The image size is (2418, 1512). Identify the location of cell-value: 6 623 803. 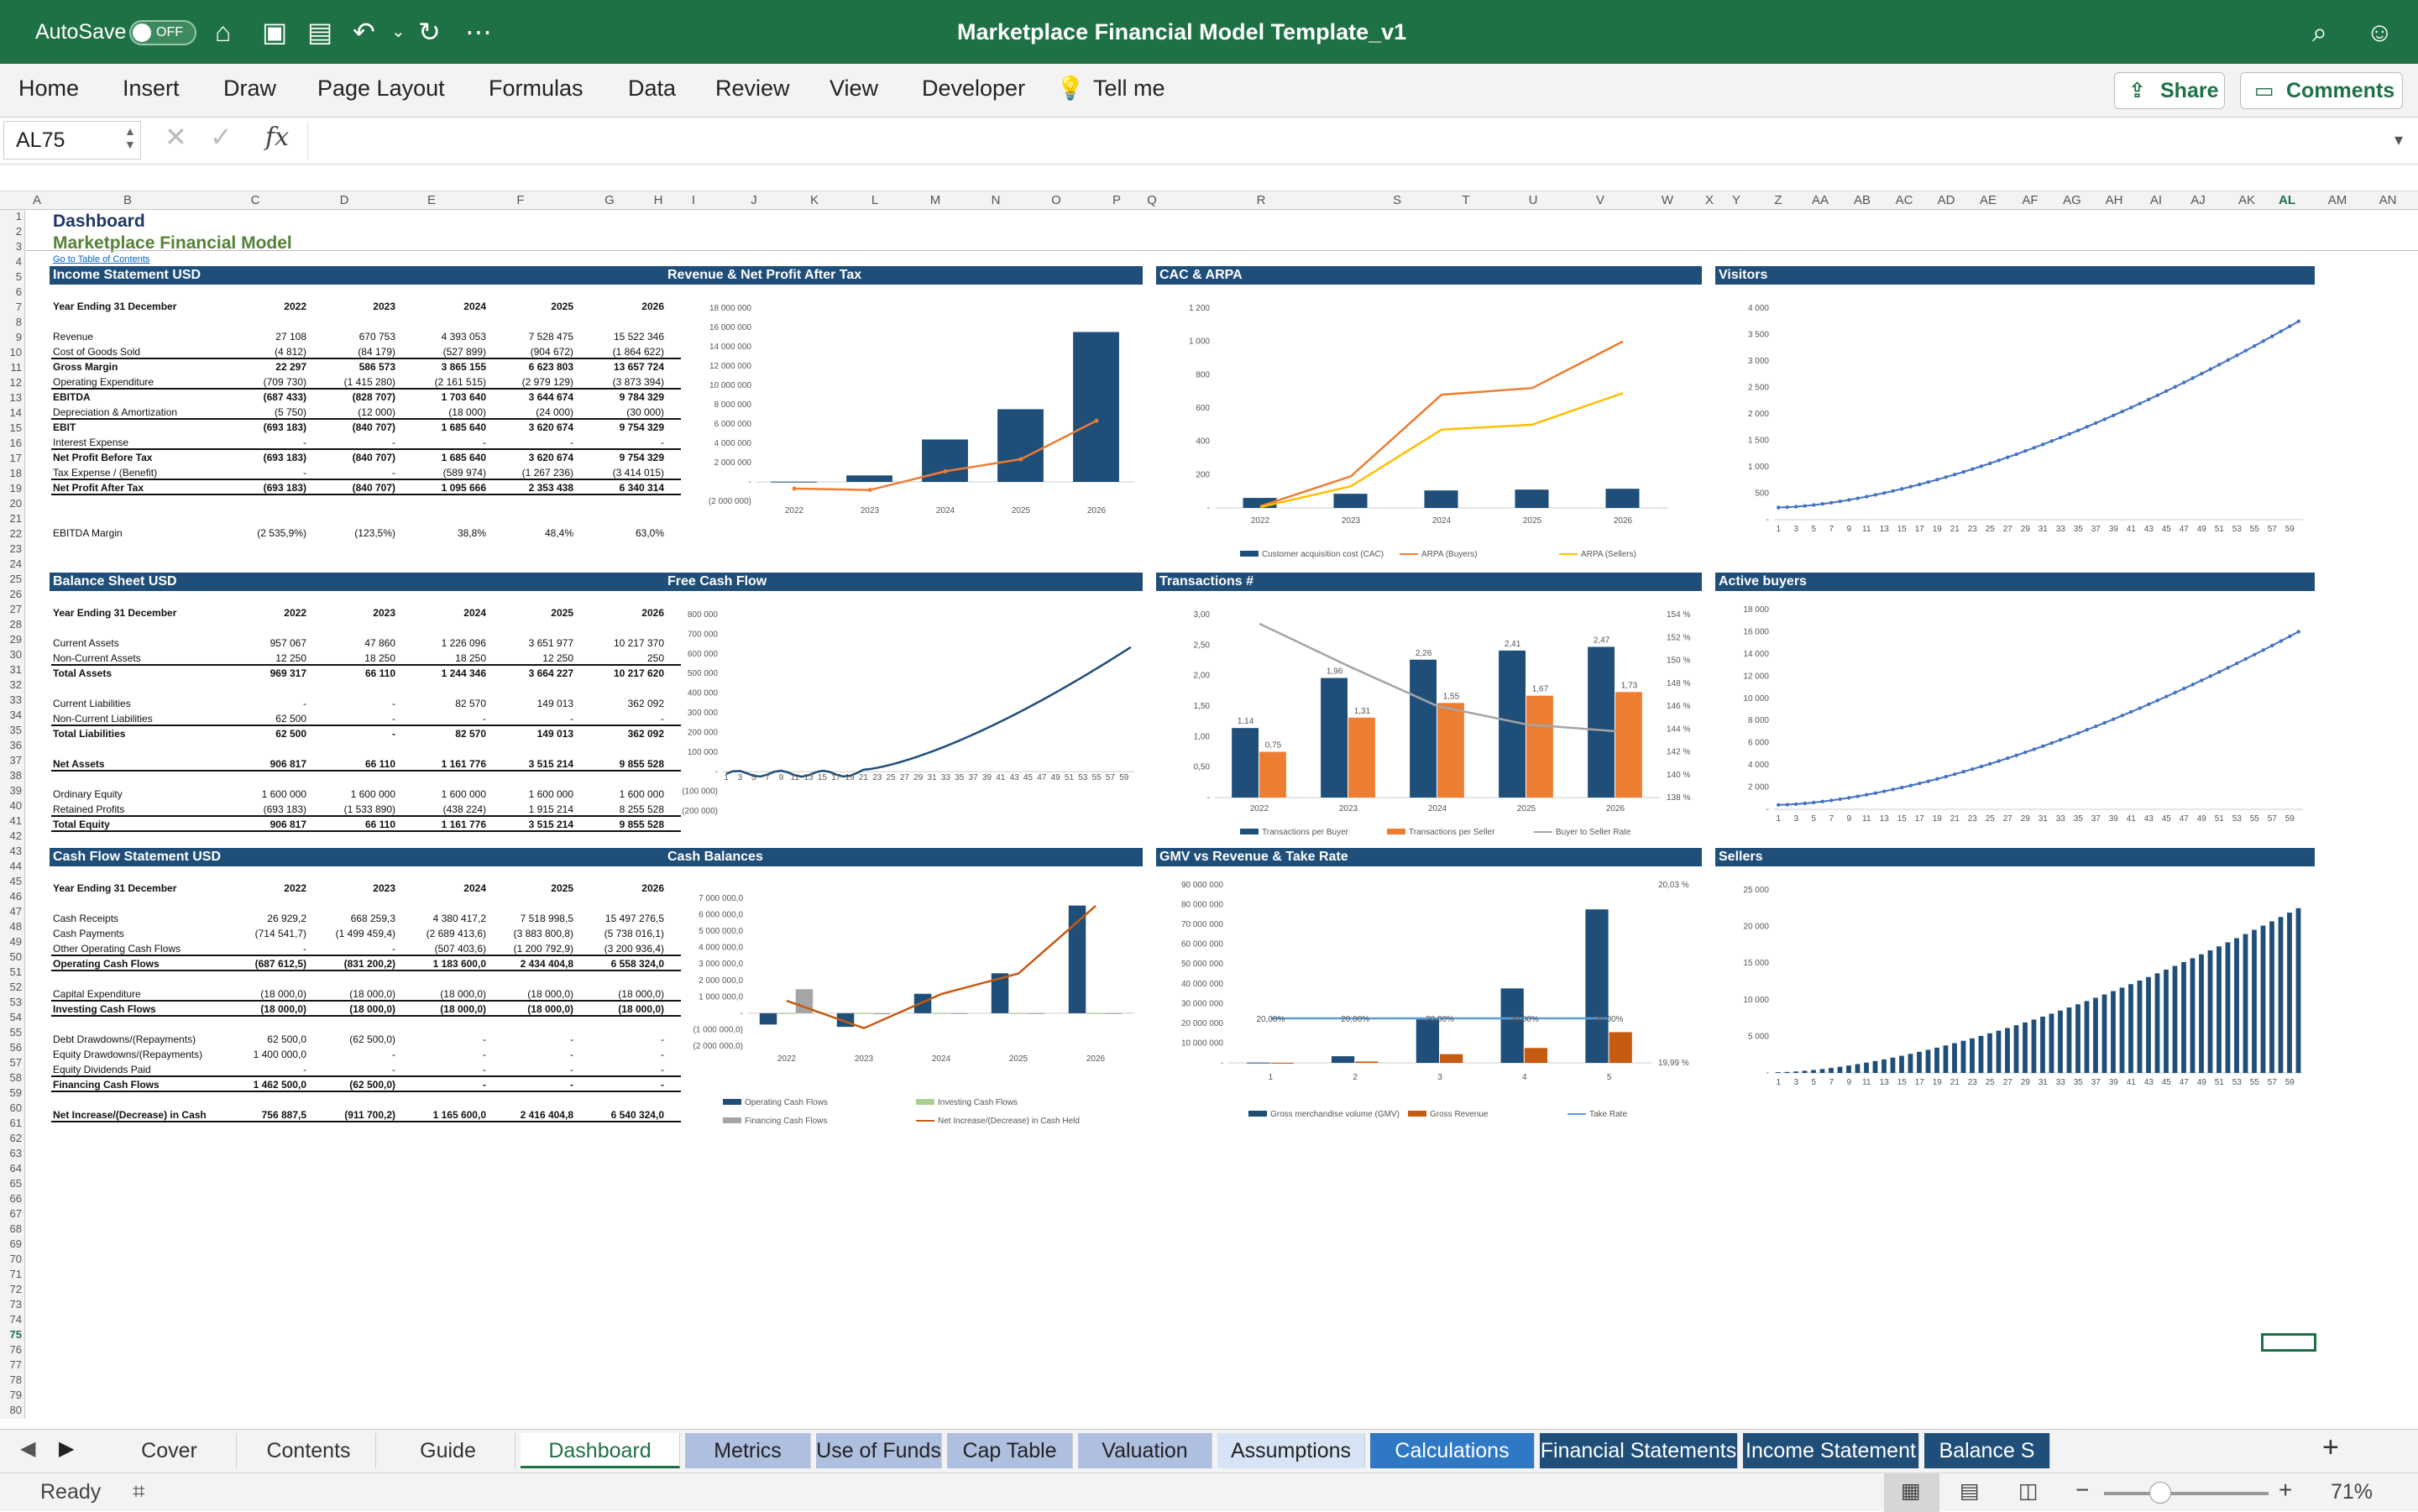
(550, 367).